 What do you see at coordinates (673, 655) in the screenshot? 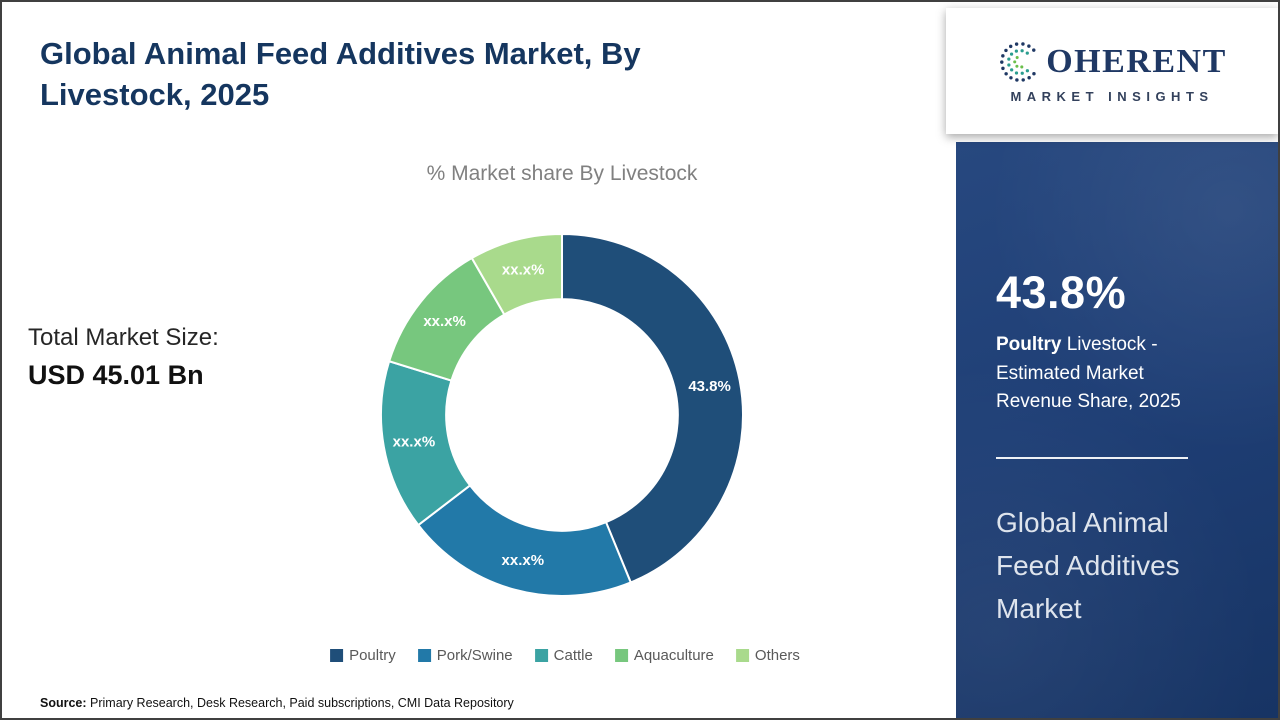
I see `legend-label: Aquaculture` at bounding box center [673, 655].